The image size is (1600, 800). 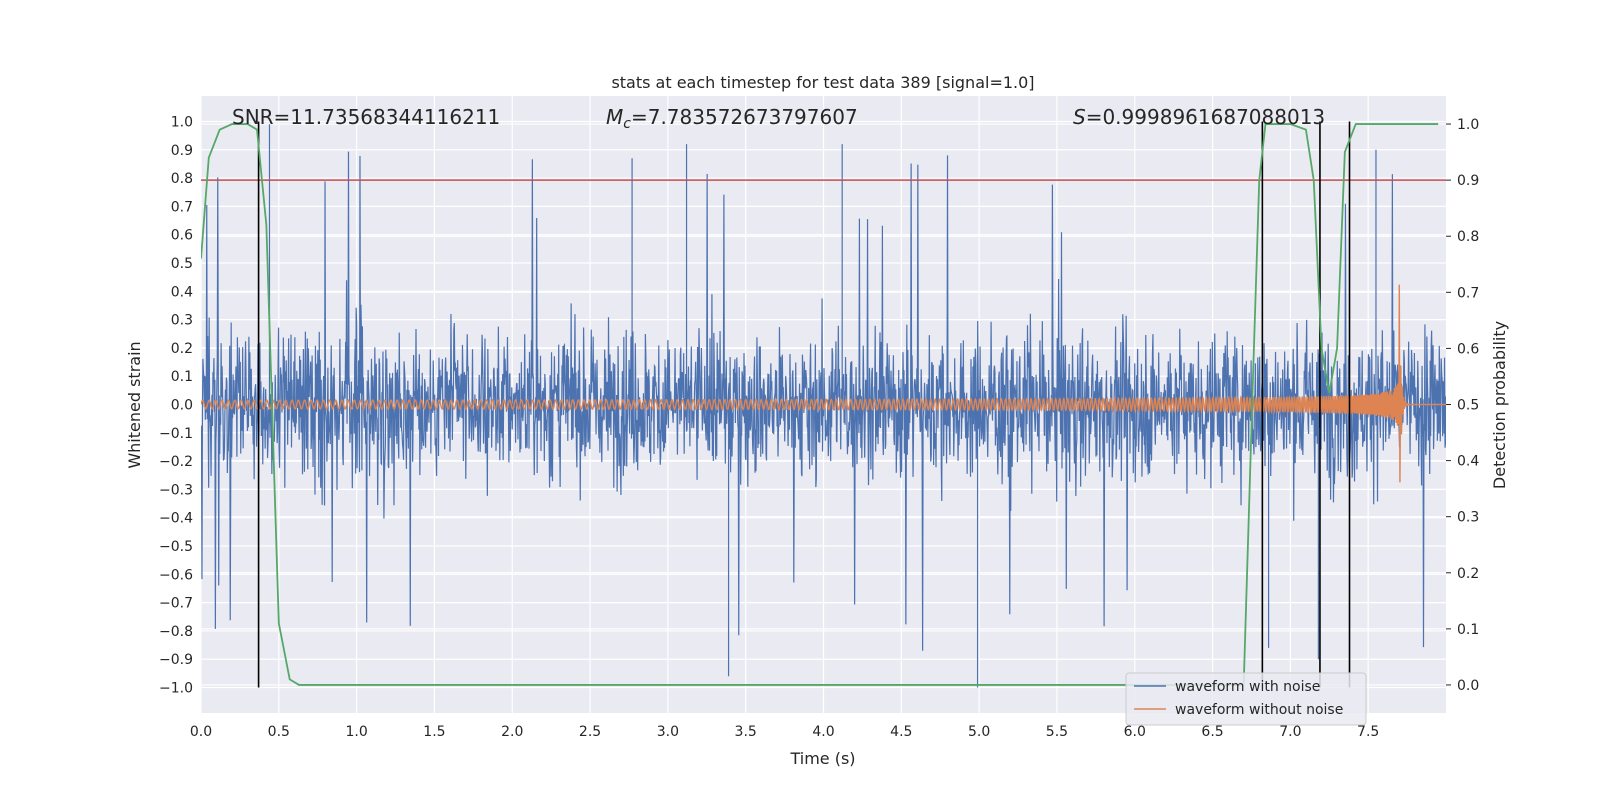 I want to click on y-tick-label-right: 0.8, so click(x=1468, y=237).